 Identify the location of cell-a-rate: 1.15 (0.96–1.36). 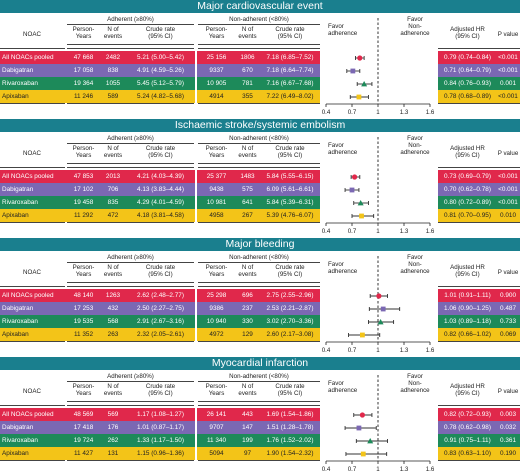
(160, 453).